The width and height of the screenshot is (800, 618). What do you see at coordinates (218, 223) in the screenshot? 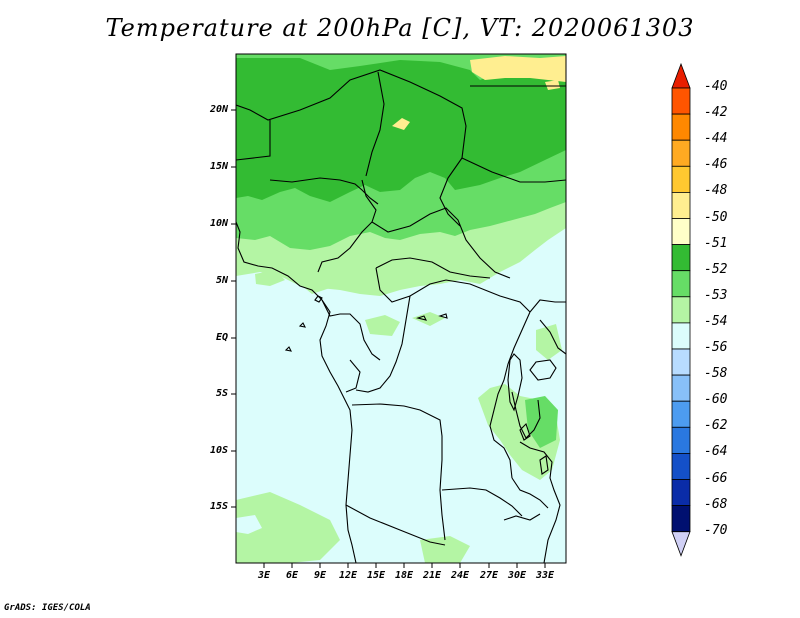
I see `lat-label: 10N` at bounding box center [218, 223].